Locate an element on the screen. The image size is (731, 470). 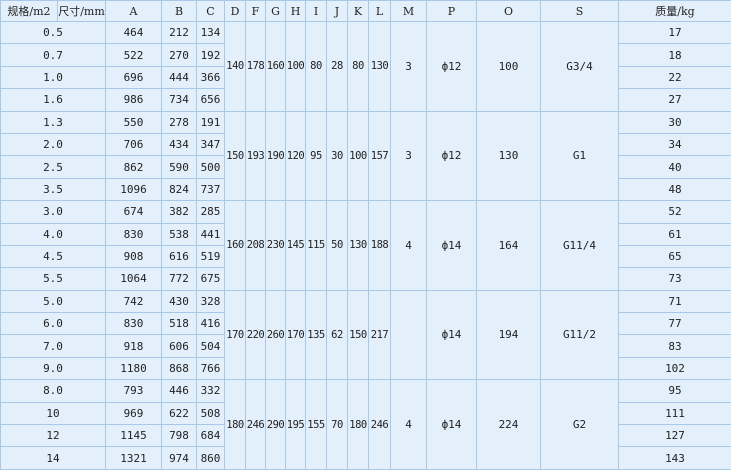
dim-c-cell: 504 is located at coordinates (211, 346).